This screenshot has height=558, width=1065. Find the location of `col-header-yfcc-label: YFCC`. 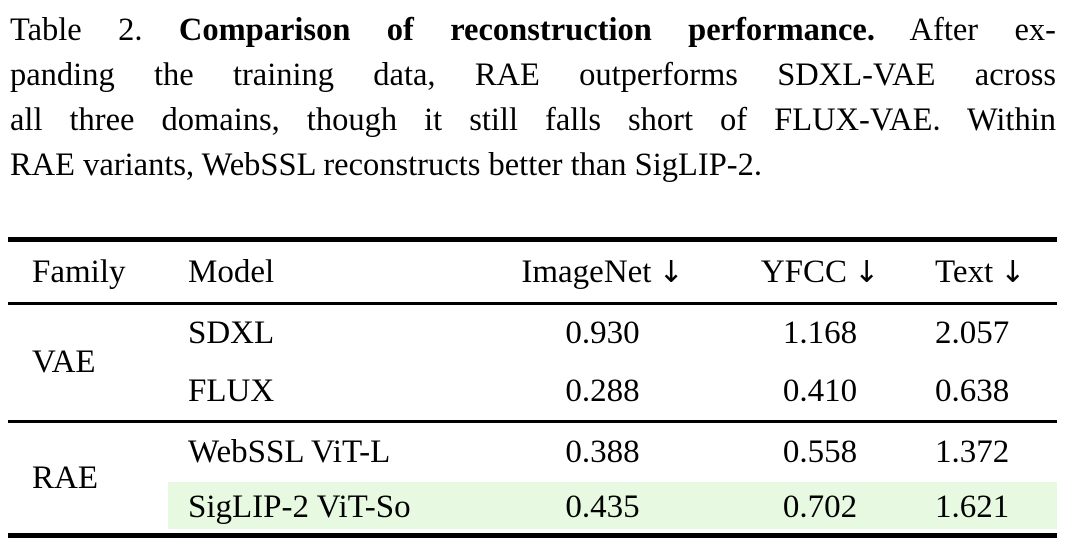

col-header-yfcc-label: YFCC is located at coordinates (804, 271).